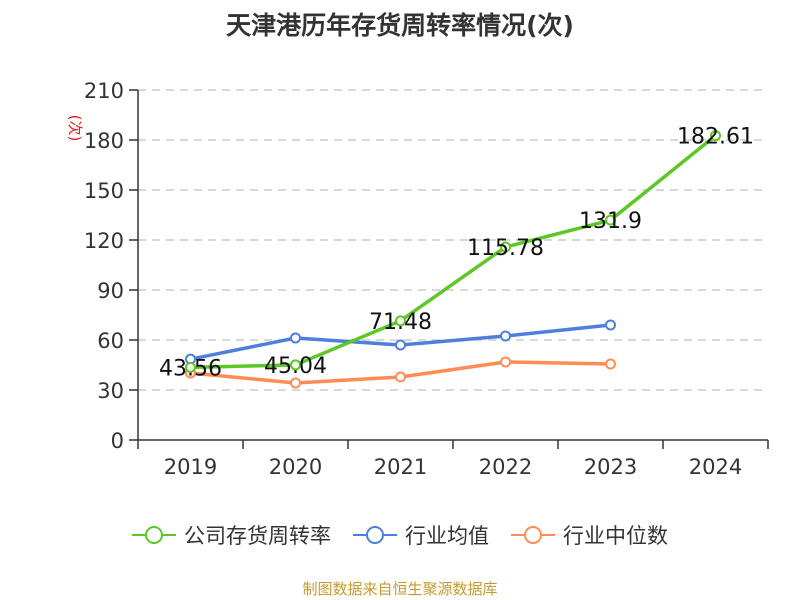  I want to click on legend-item-company: 公司存货周转率, so click(231, 535).